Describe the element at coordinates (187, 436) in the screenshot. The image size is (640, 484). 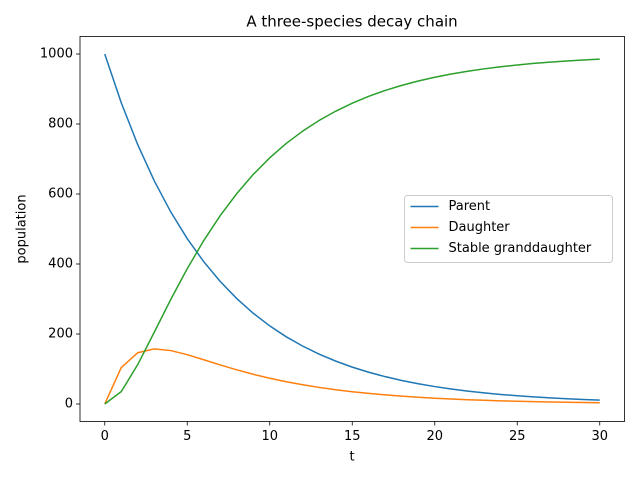
I see `x-tick-label: 5` at that location.